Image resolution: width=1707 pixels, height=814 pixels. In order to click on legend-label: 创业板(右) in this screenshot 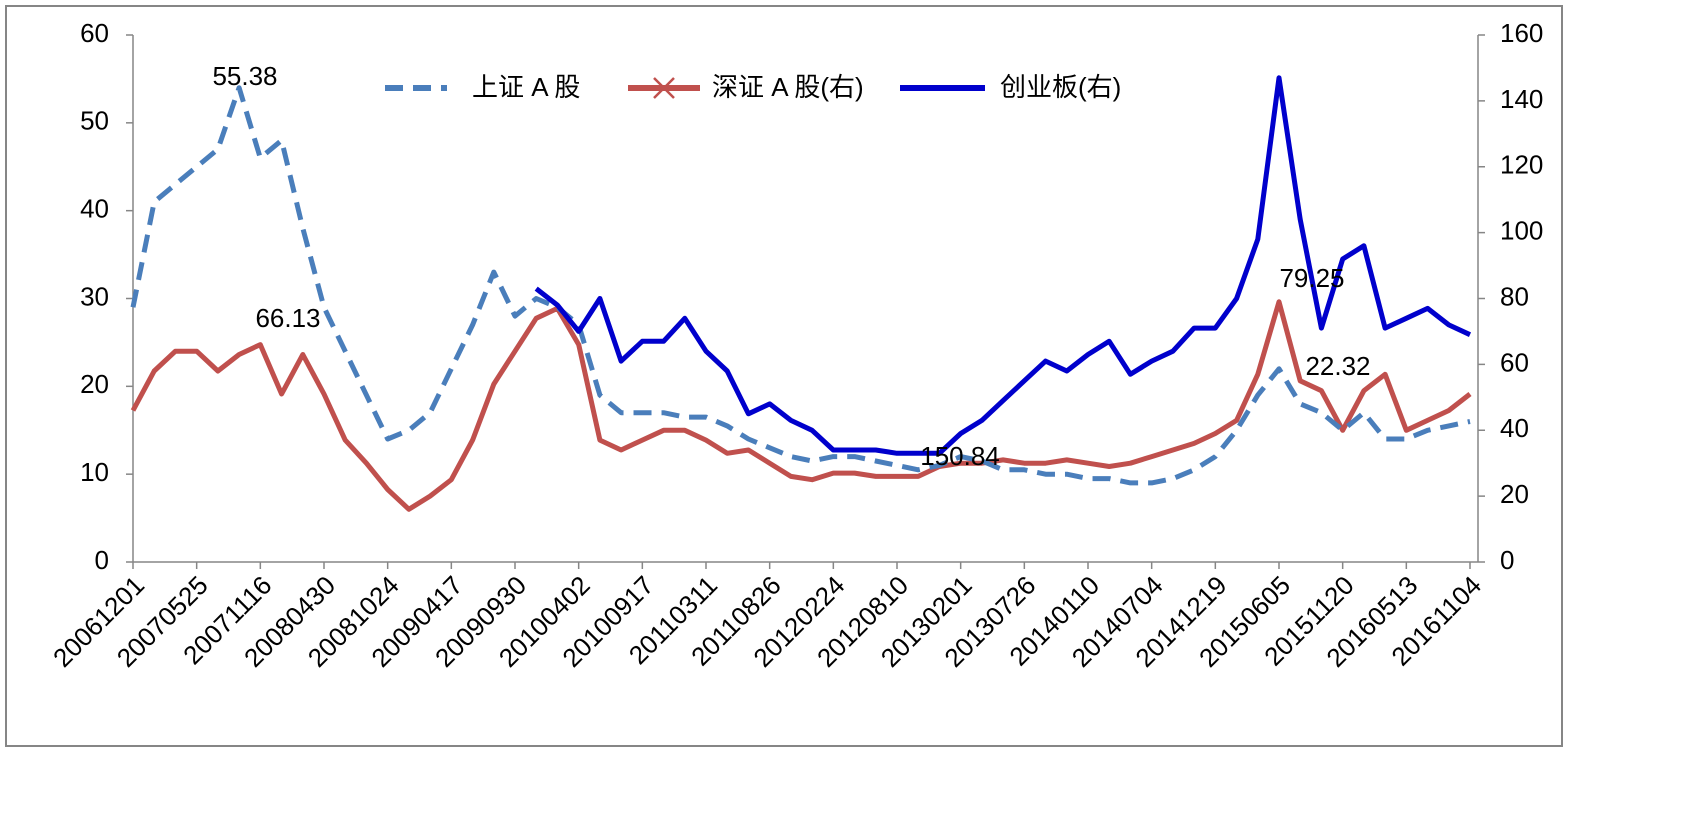, I will do `click(1060, 87)`.